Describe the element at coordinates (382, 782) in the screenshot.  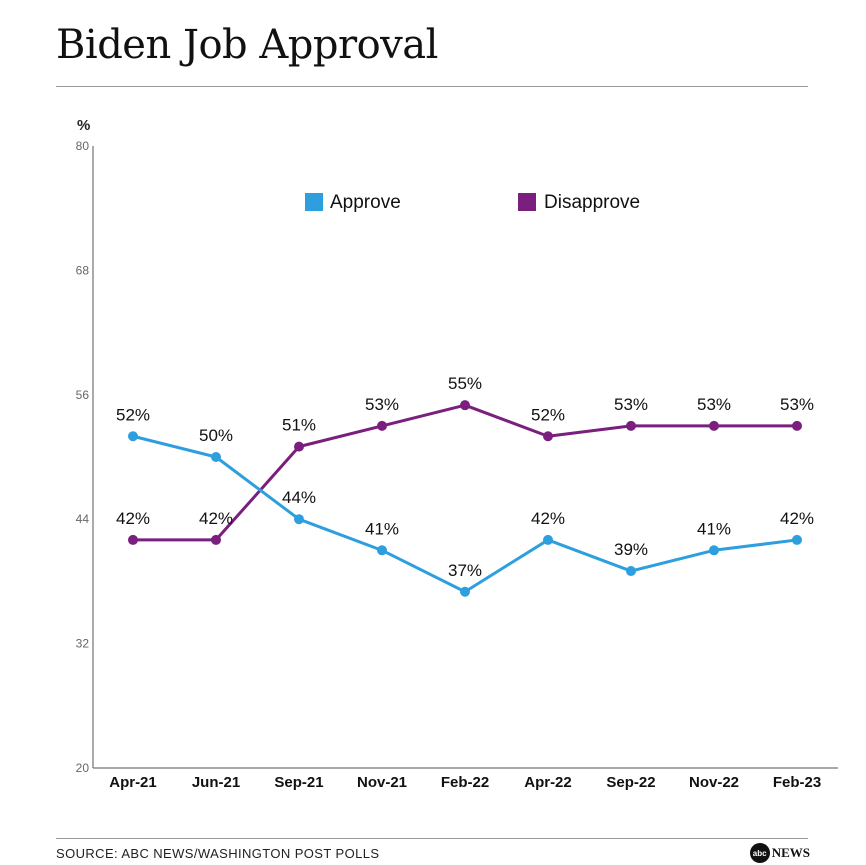
I see `x-tick-label: Nov-21` at that location.